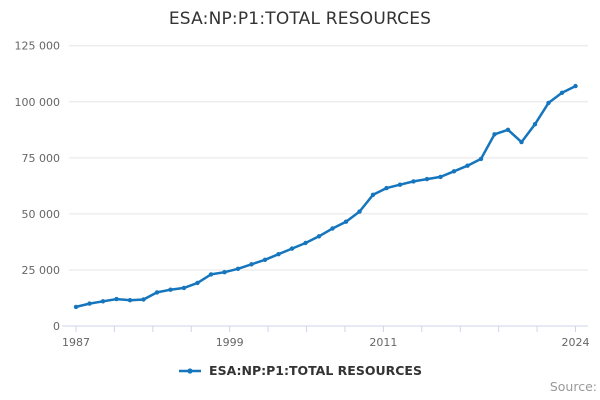 This screenshot has width=600, height=400. I want to click on legend-item: ESA:NP:P1:TOTAL RESOURCES, so click(300, 370).